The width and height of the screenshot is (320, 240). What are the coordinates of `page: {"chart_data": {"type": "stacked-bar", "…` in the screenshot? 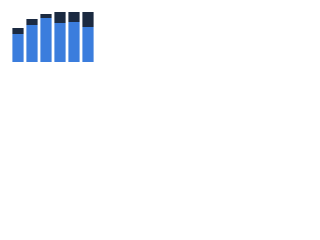 It's located at (50, 35).